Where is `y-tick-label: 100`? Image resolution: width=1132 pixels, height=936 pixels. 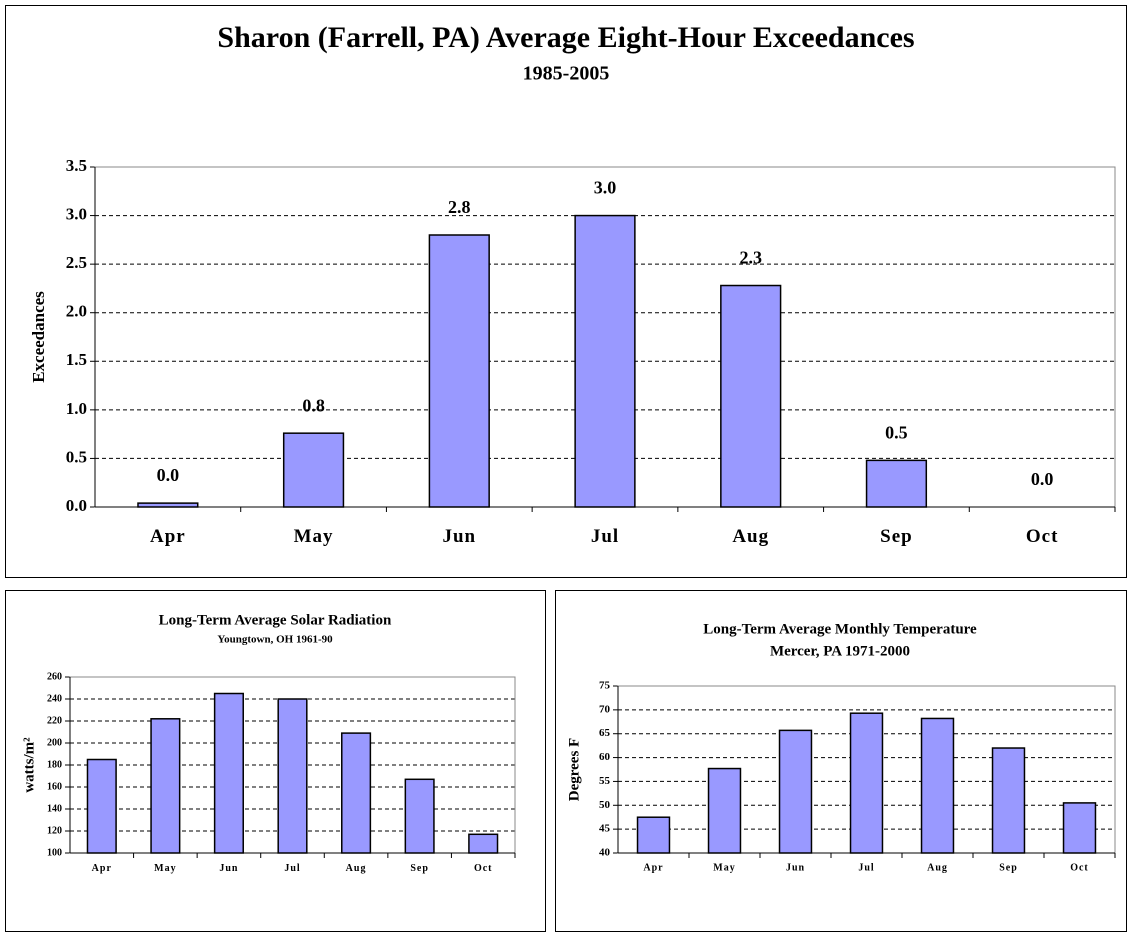
y-tick-label: 100 is located at coordinates (54, 852).